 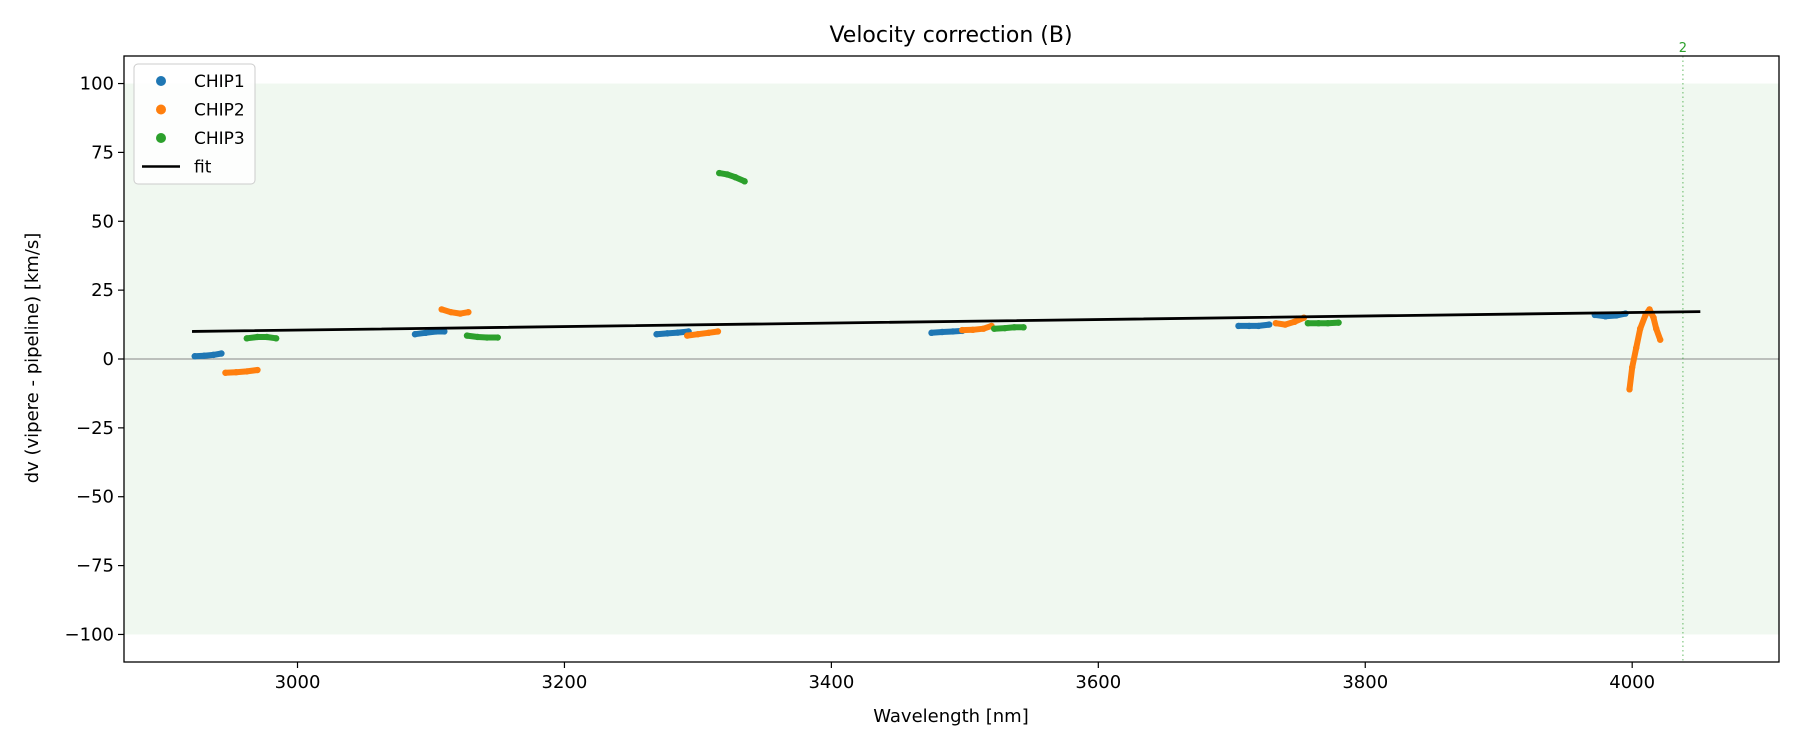 I want to click on x-tick-label: 3600, so click(x=1098, y=682).